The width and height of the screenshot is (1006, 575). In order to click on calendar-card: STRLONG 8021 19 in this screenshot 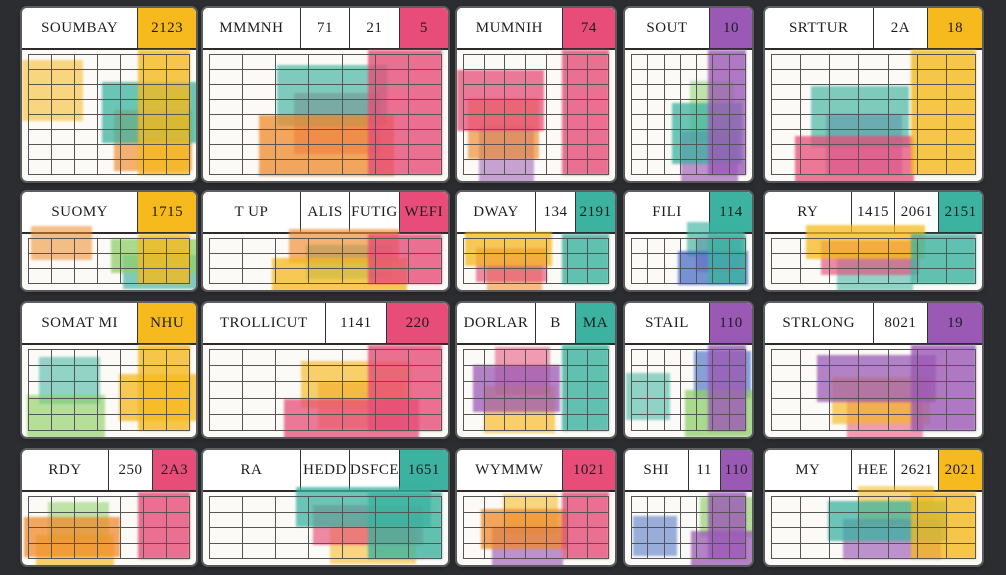, I will do `click(873, 370)`.